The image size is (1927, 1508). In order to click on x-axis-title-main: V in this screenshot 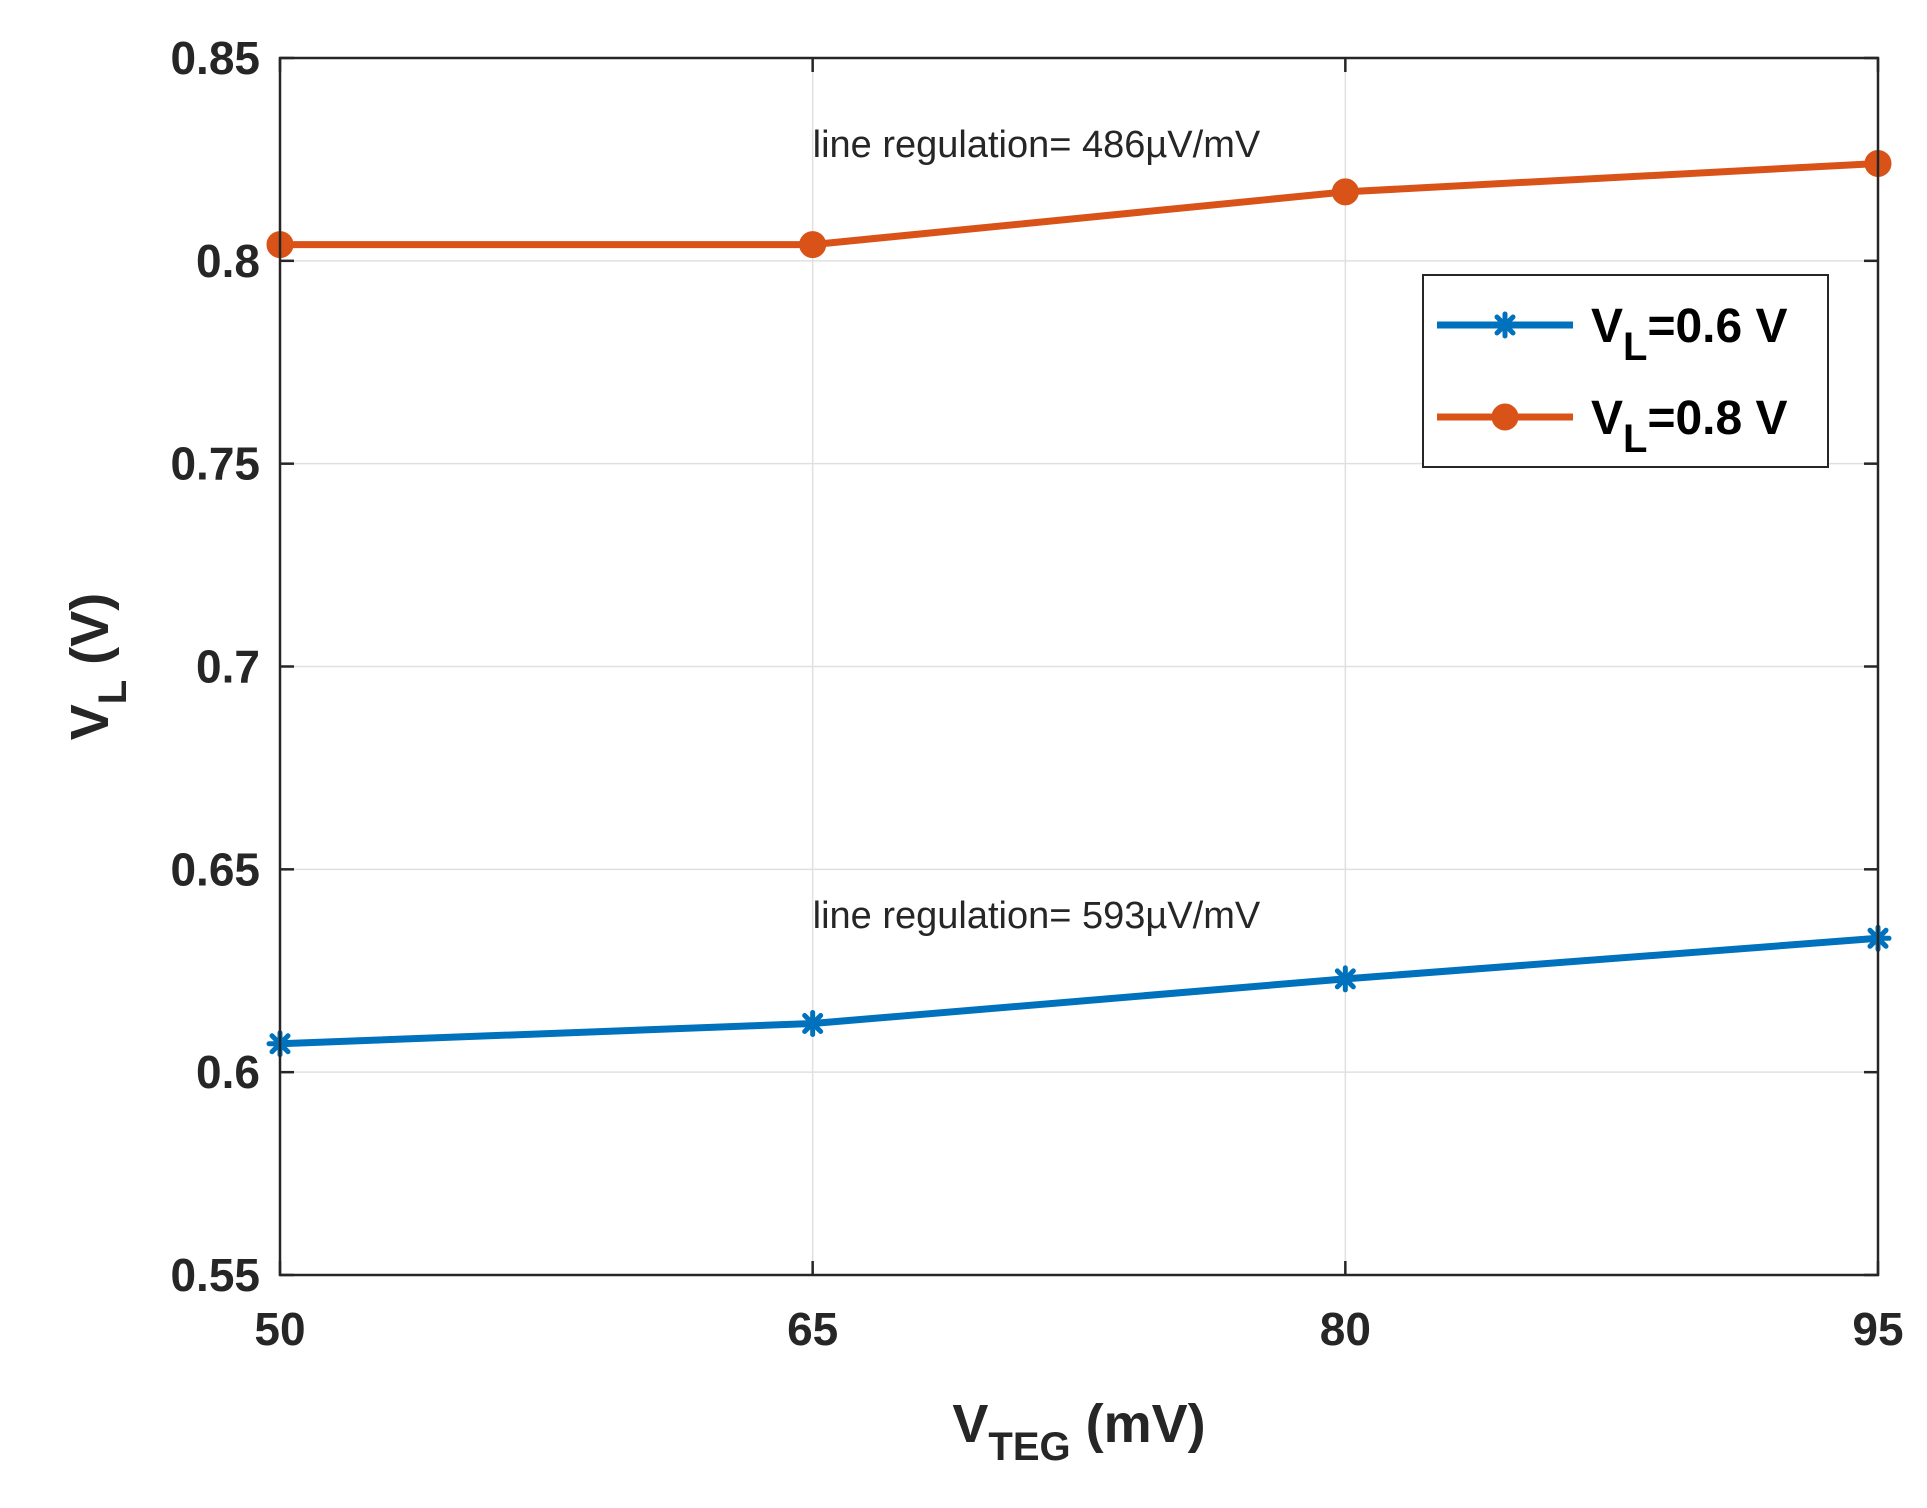, I will do `click(970, 1424)`.